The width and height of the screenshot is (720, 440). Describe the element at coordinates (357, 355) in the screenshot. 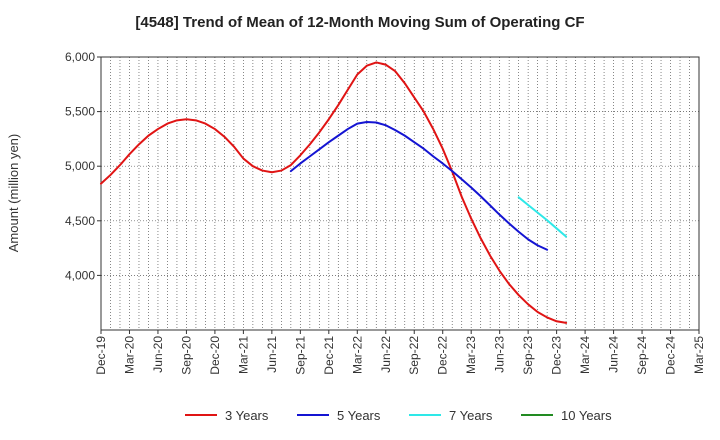

I see `x-tick-label: Mar-22` at that location.